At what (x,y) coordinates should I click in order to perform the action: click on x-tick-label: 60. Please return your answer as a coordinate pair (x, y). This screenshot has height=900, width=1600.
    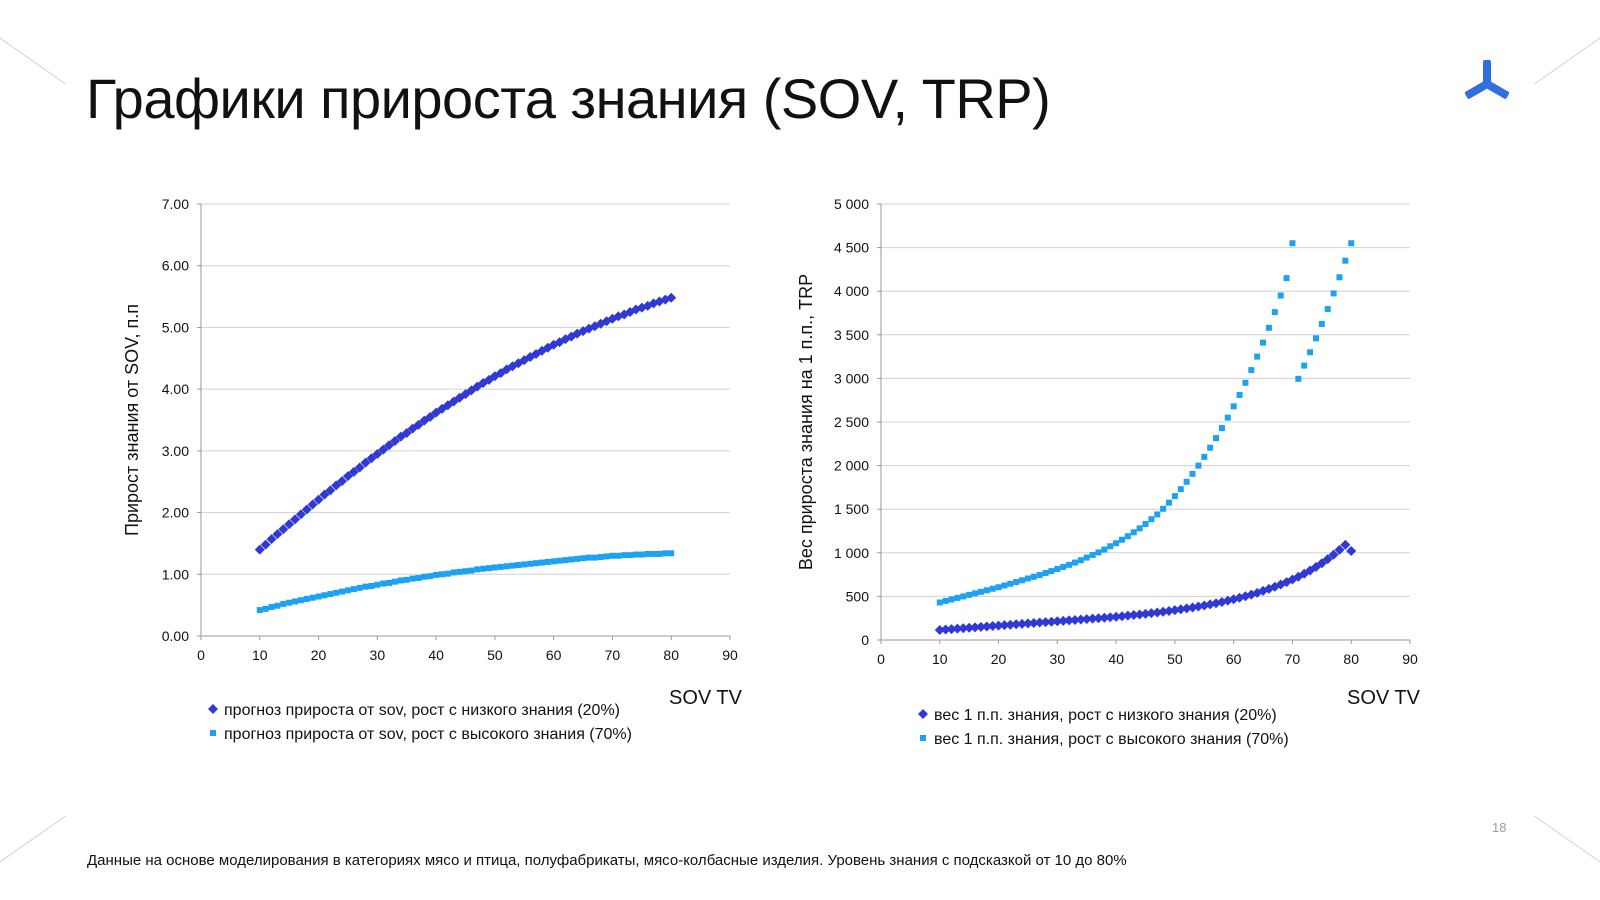
    Looking at the image, I should click on (1234, 659).